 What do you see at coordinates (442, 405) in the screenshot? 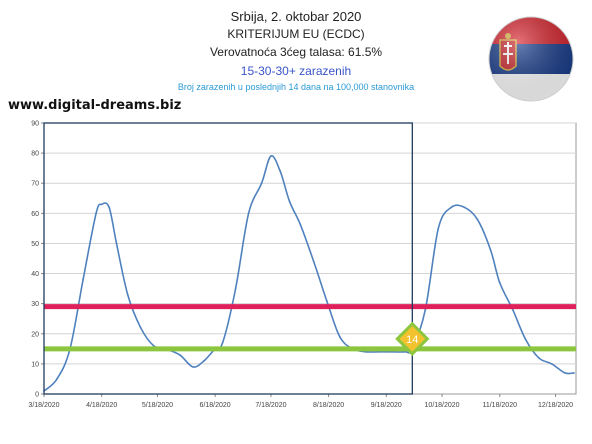
I see `x-tick-label: 10/18/2020` at bounding box center [442, 405].